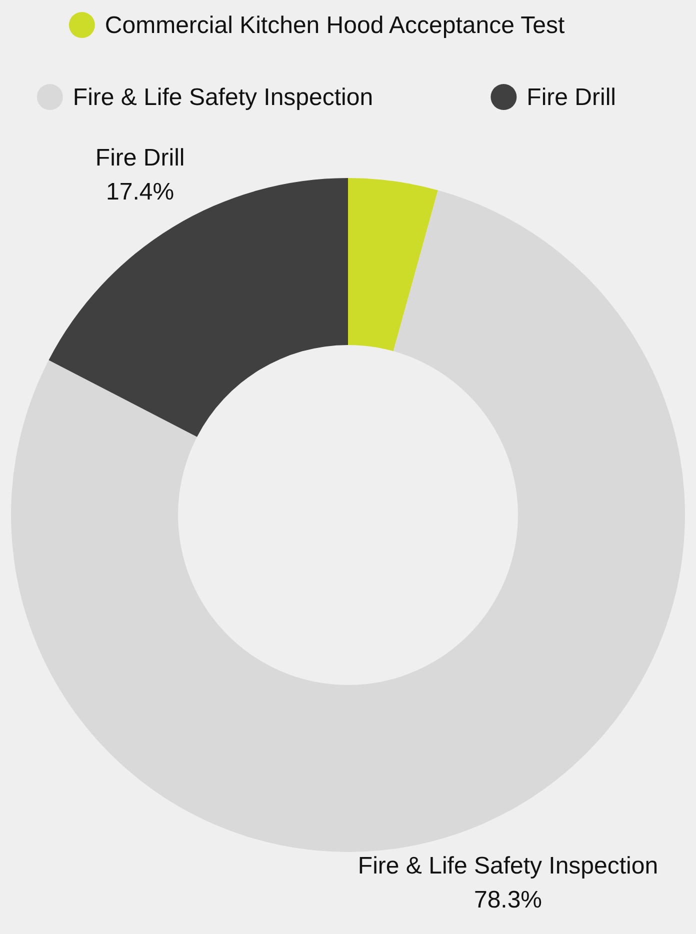  Describe the element at coordinates (223, 97) in the screenshot. I see `legend-label: Fire & Life Safety Inspection` at that location.